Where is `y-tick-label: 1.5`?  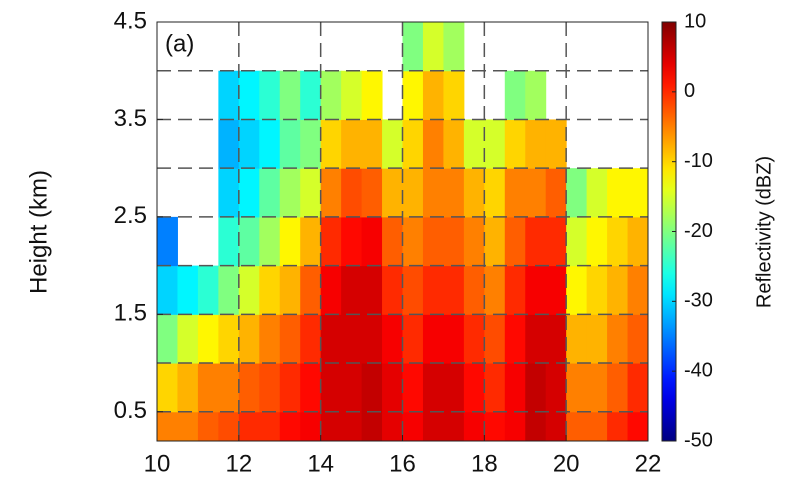
y-tick-label: 1.5 is located at coordinates (130, 313).